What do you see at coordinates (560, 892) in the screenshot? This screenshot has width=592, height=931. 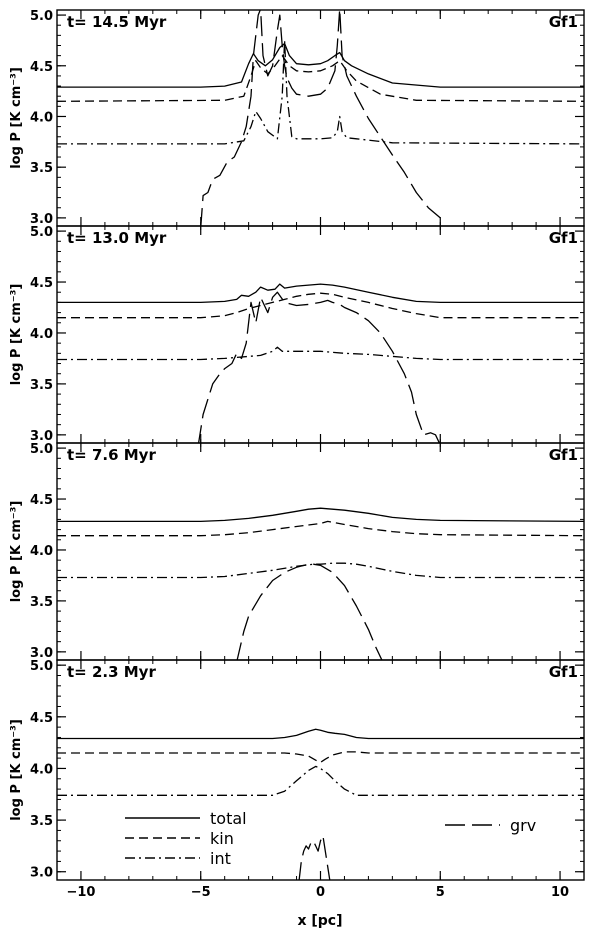 I see `x-tick-label: 10` at bounding box center [560, 892].